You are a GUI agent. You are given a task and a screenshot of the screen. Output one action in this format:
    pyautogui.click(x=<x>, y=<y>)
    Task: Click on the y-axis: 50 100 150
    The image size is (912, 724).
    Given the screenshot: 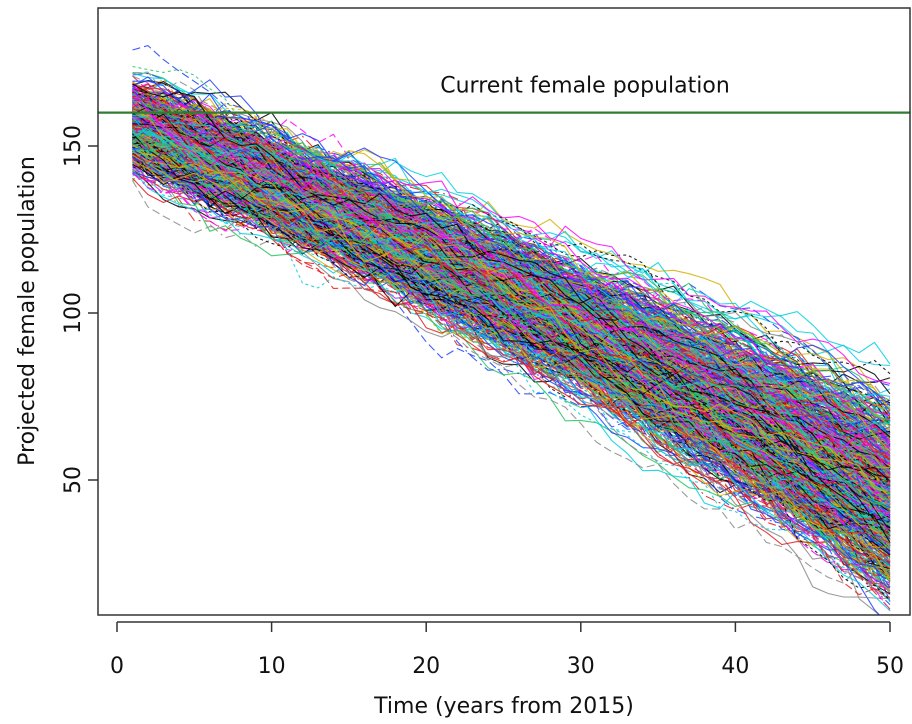 What is the action you would take?
    pyautogui.click(x=79, y=309)
    